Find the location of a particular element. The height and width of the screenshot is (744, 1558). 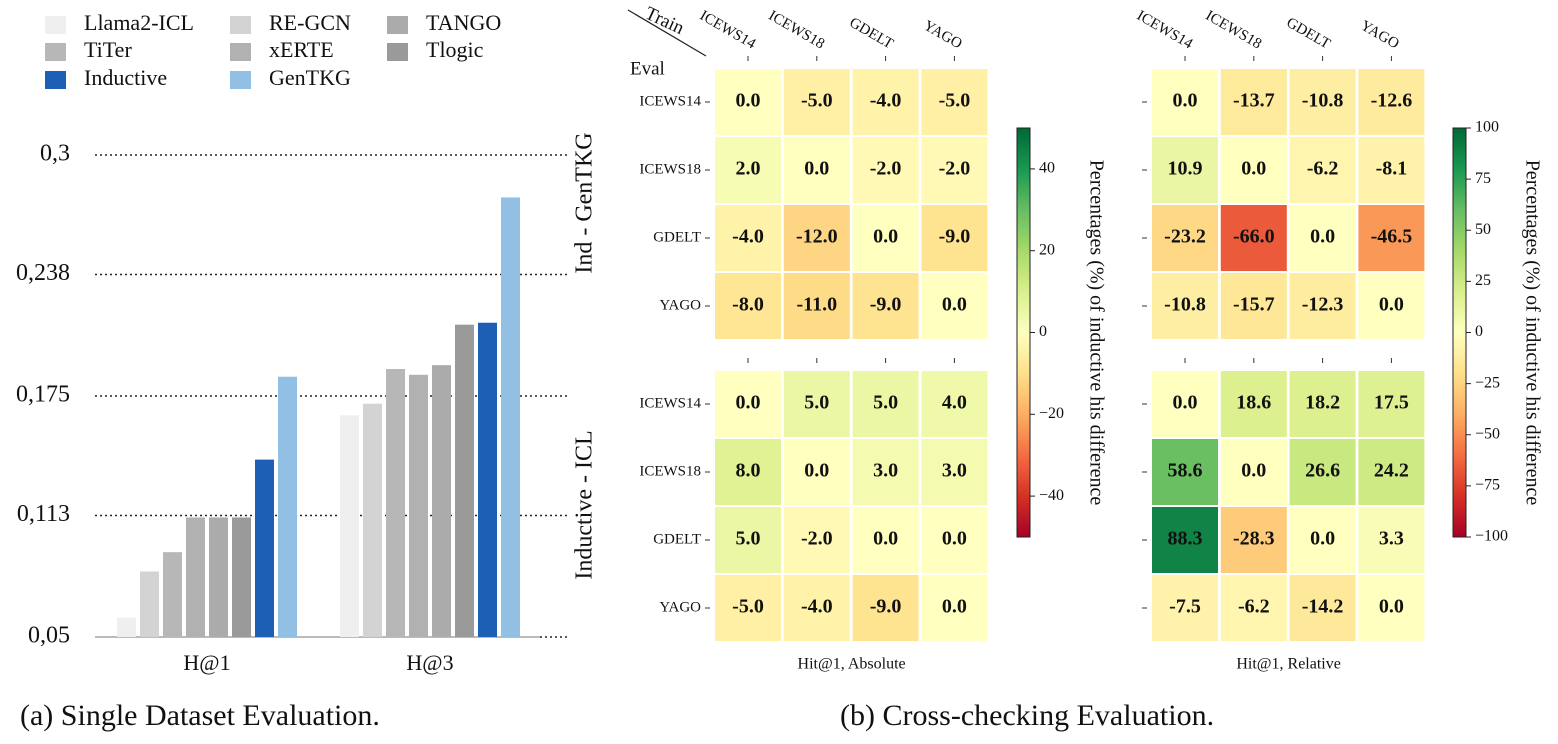

cell-label: -15.7 is located at coordinates (1254, 305).